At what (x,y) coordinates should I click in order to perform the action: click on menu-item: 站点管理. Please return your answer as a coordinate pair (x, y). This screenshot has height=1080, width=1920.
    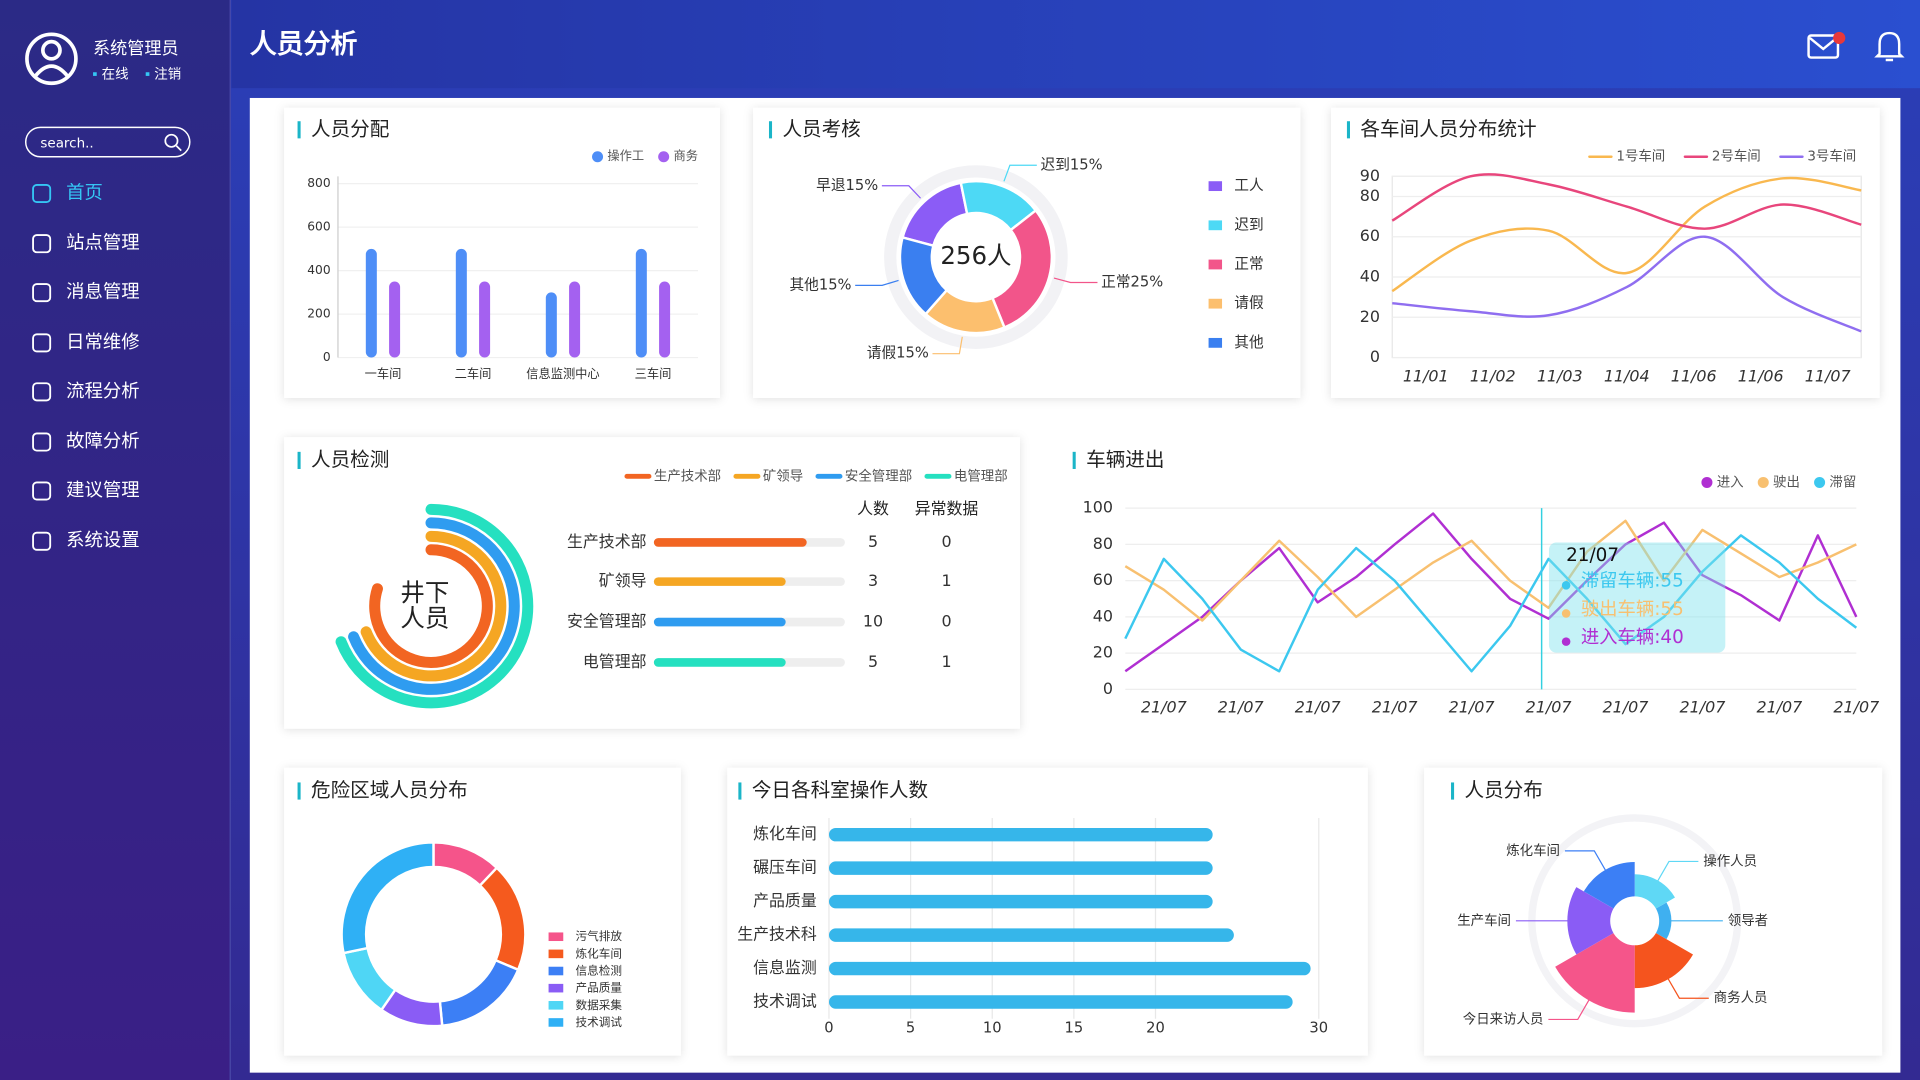
    Looking at the image, I should click on (102, 243).